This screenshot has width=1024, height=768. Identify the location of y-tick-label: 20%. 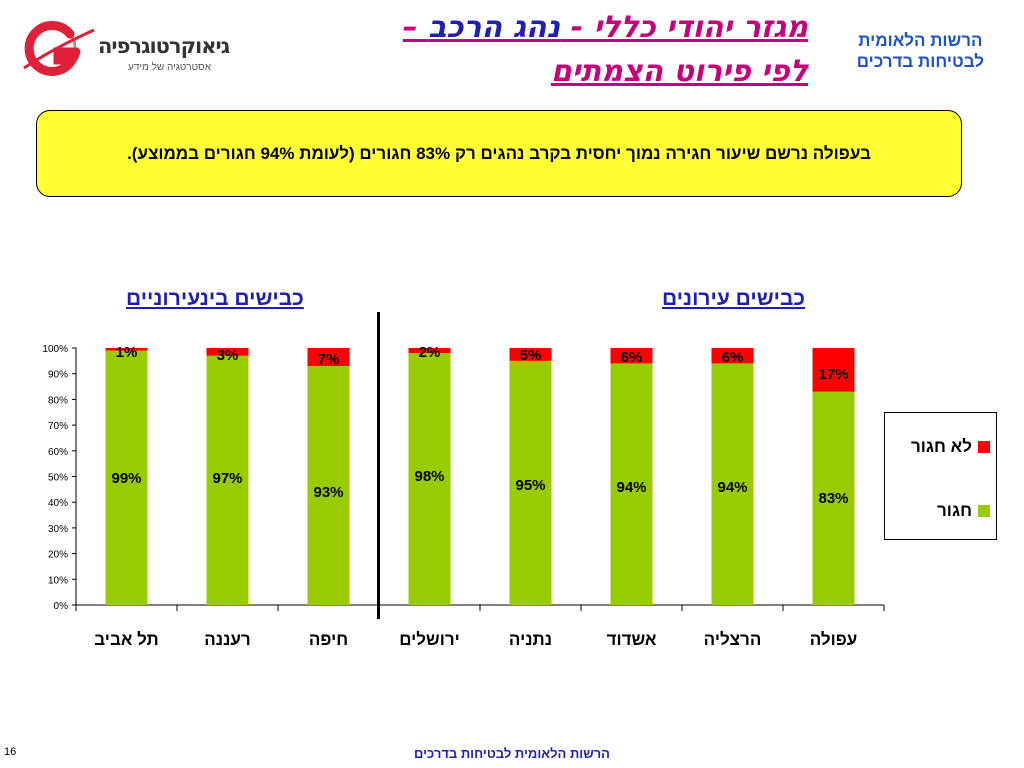
(58, 555).